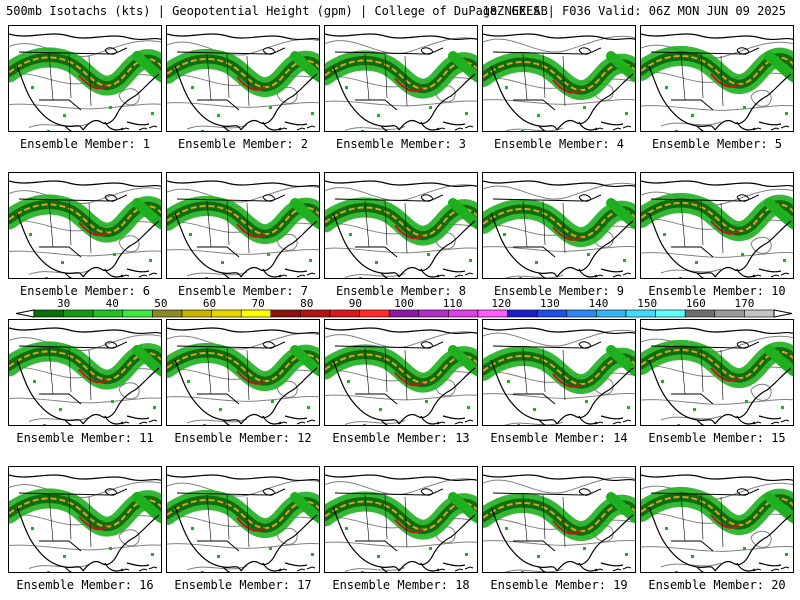 The width and height of the screenshot is (800, 600). I want to click on jet-core-line, so click(85, 71).